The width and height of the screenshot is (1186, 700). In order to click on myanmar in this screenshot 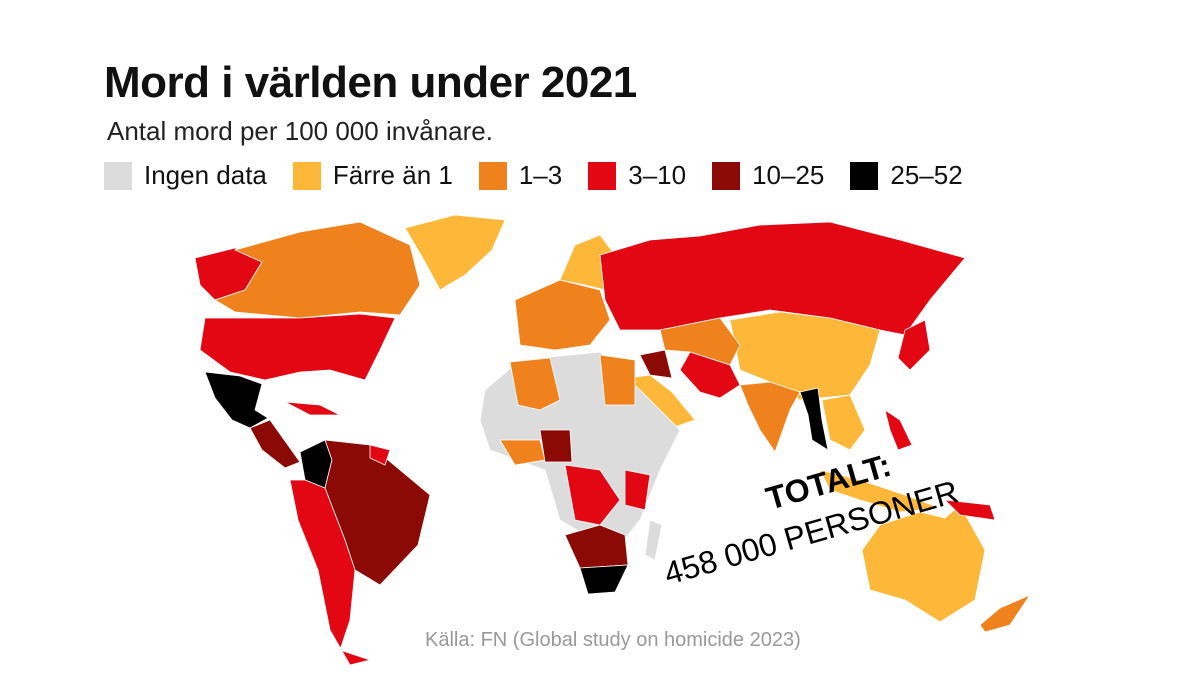, I will do `click(814, 419)`.